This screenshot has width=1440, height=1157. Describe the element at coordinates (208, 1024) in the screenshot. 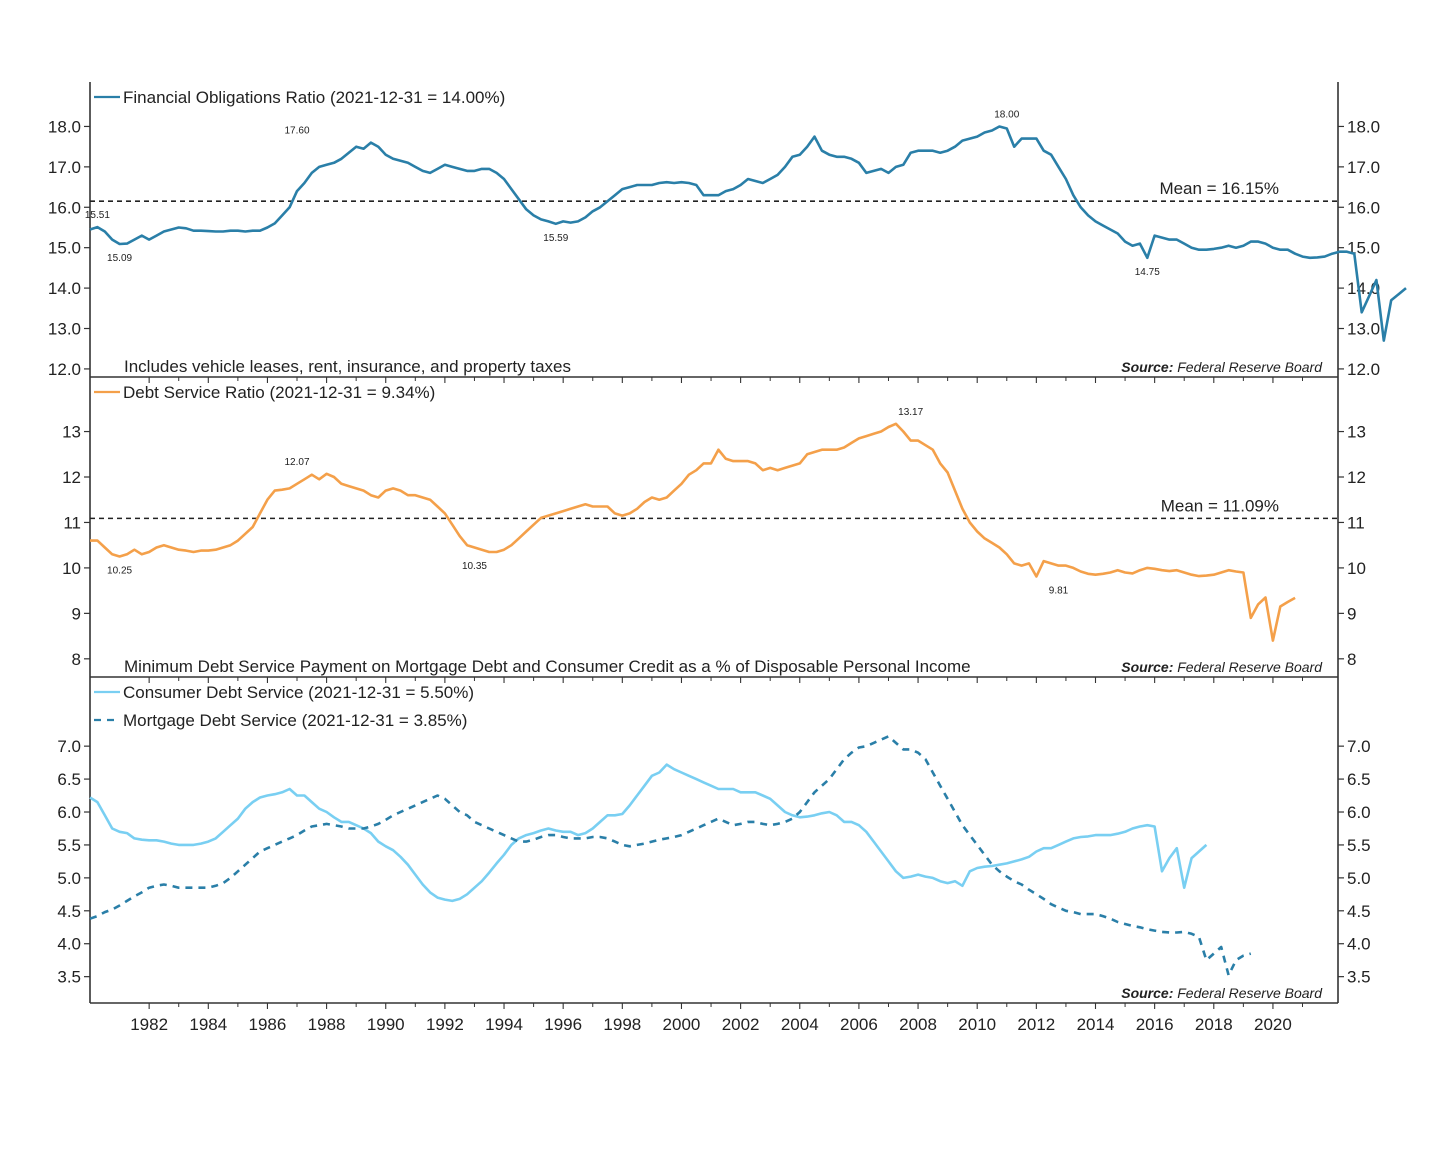

I see `x-tick-label: 1984` at that location.